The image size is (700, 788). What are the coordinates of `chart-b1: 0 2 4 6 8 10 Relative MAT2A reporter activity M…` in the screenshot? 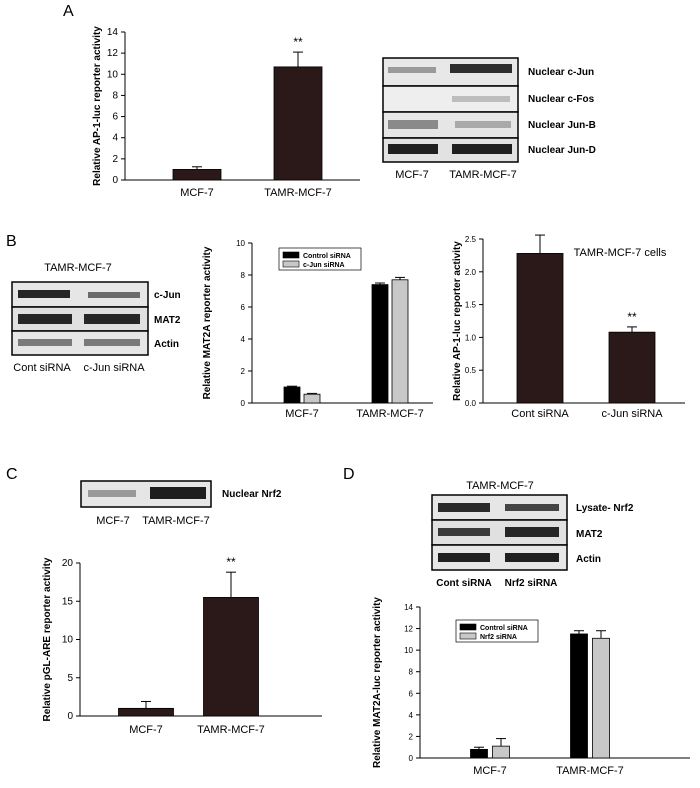 It's located at (317, 329).